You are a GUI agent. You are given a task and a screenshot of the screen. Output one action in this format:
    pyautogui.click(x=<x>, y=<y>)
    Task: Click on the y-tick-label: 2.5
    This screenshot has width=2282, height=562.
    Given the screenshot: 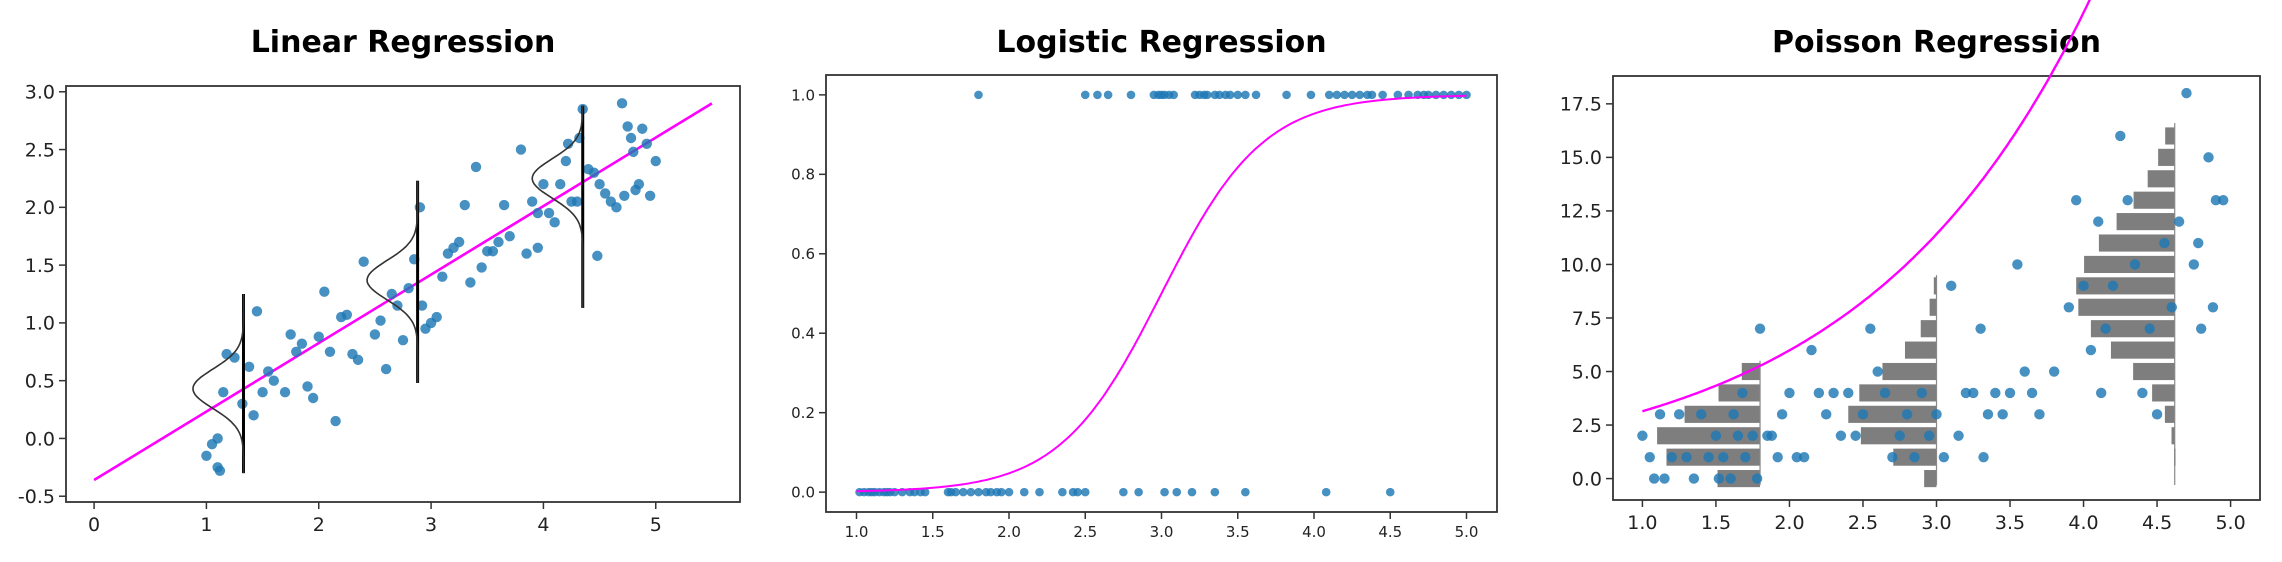 What is the action you would take?
    pyautogui.click(x=40, y=150)
    